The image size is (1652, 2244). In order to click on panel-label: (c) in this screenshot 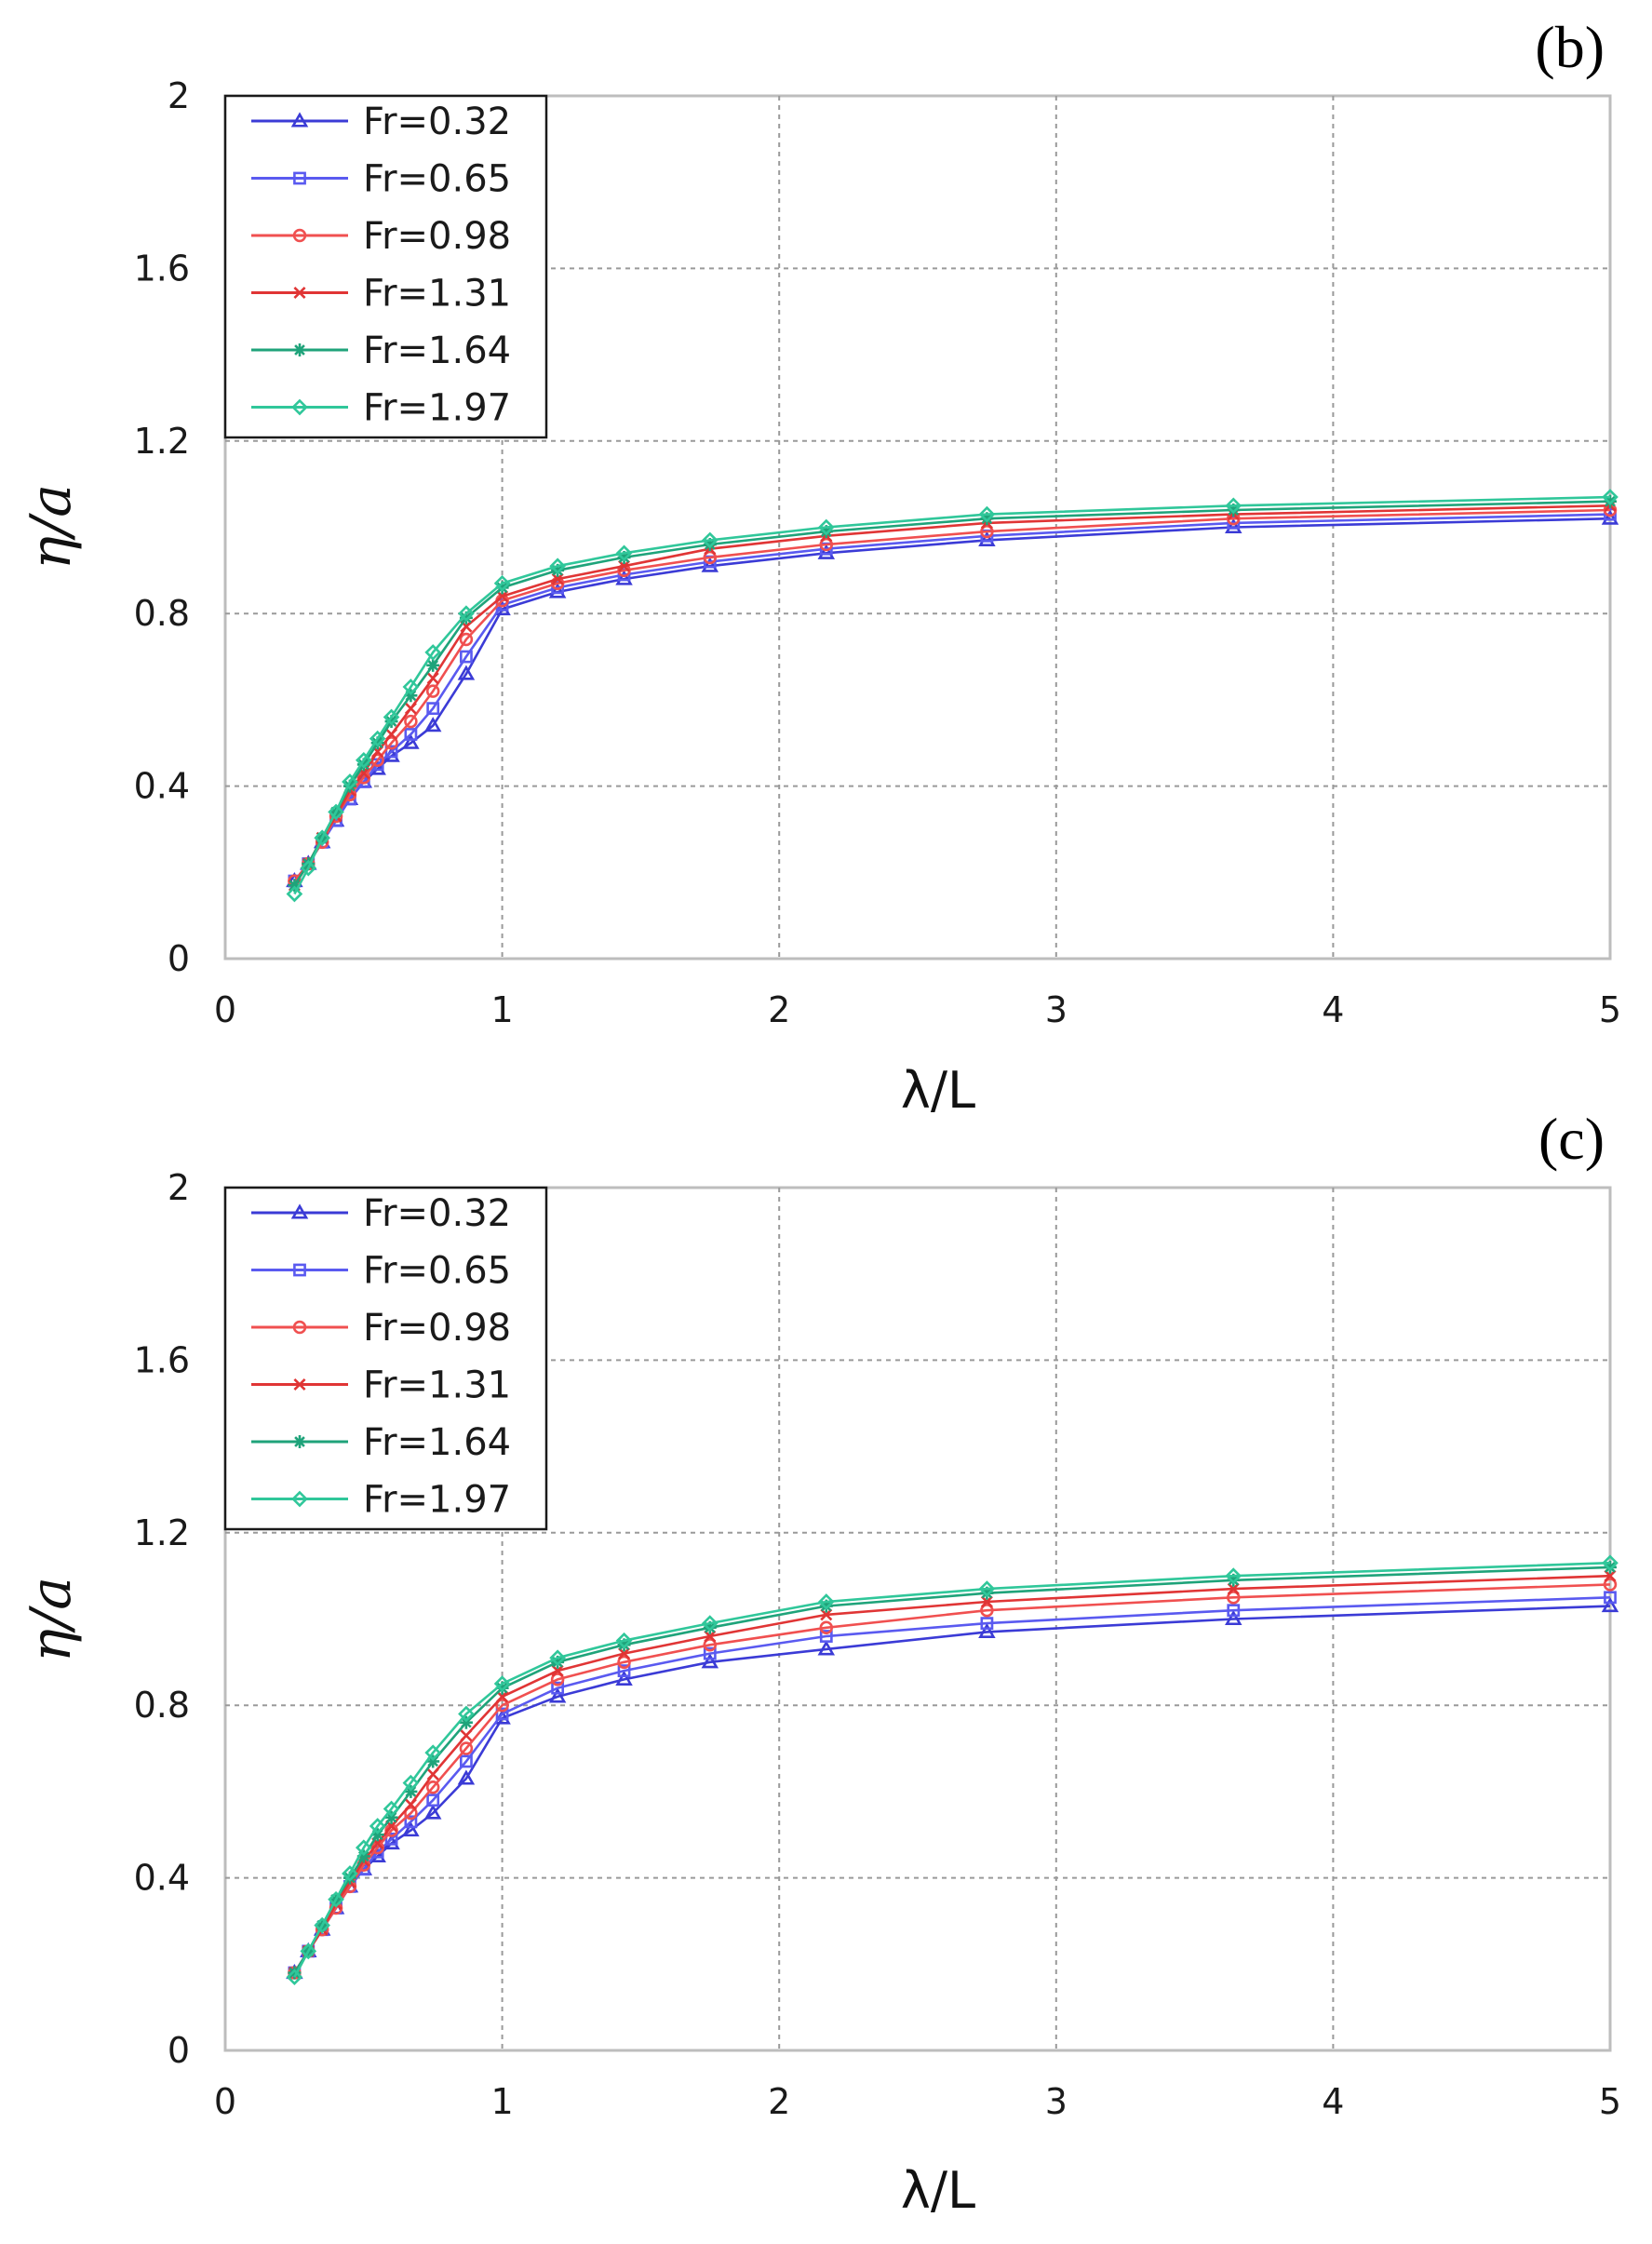, I will do `click(1571, 1139)`.